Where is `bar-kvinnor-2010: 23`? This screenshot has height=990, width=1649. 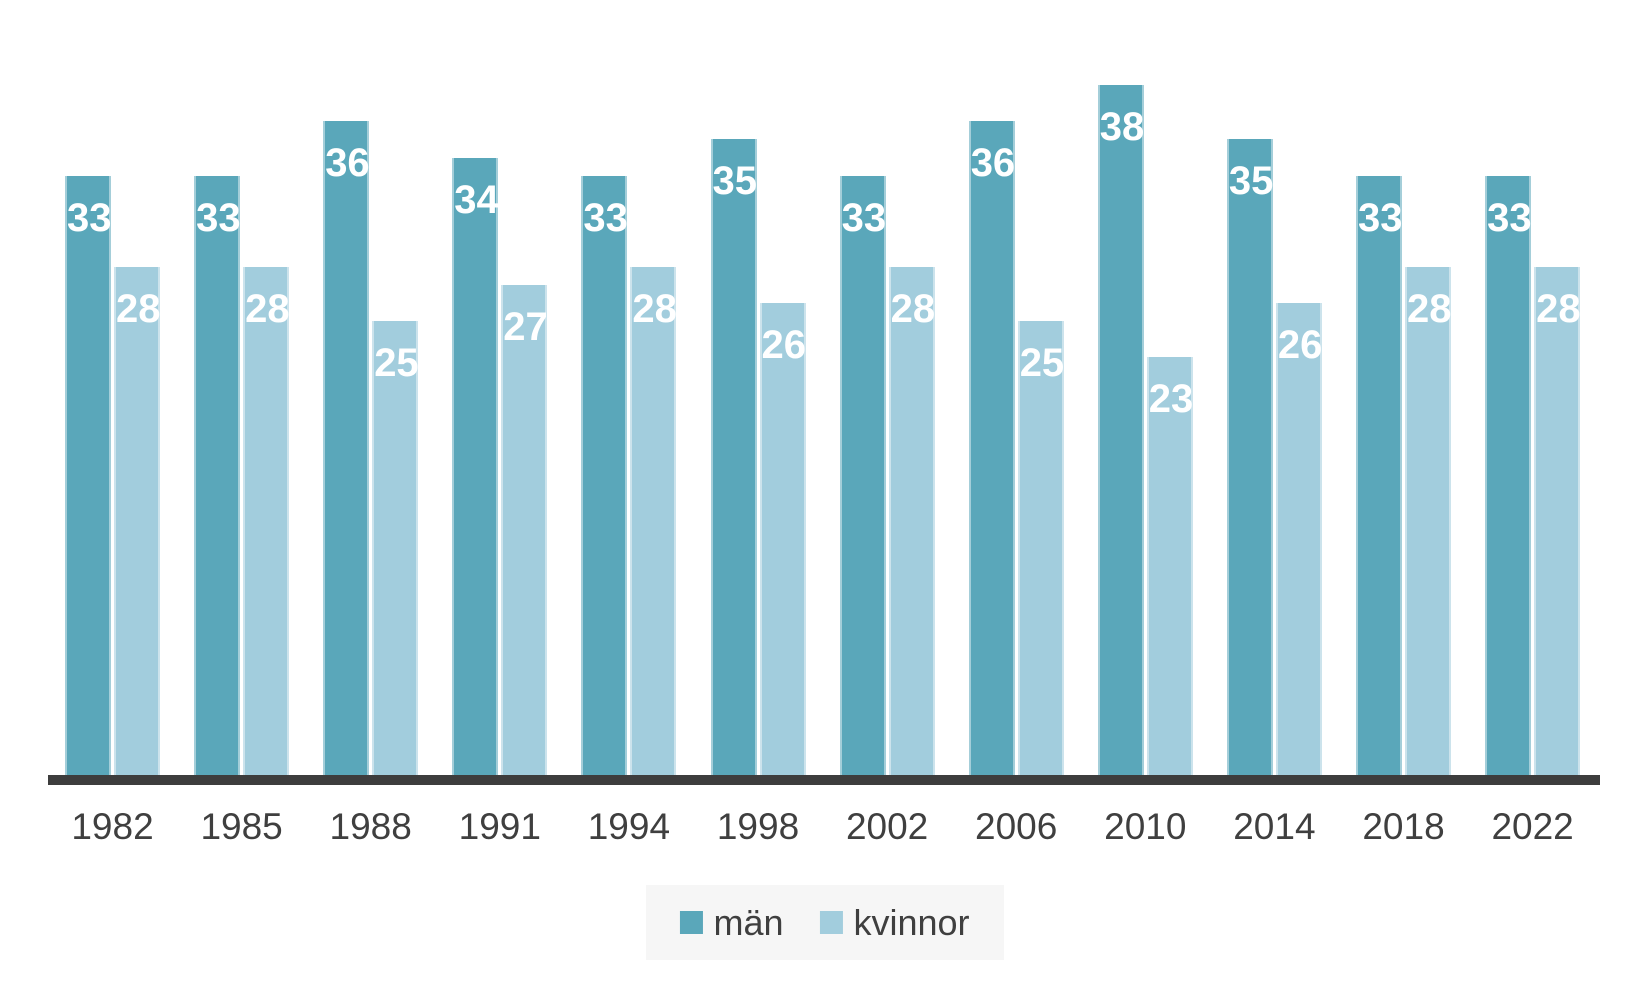
bar-kvinnor-2010: 23 is located at coordinates (1170, 566).